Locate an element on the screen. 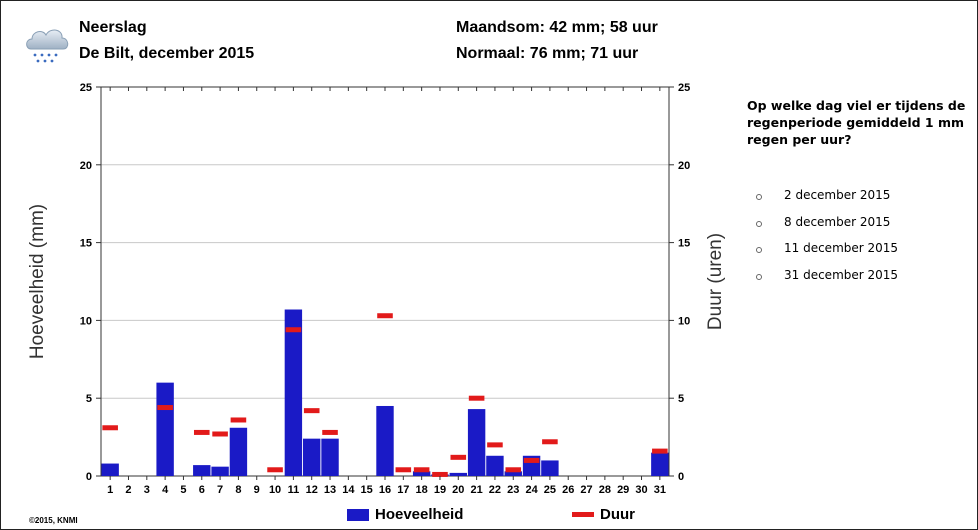 The image size is (978, 530). x-tick-label: 20 is located at coordinates (458, 490).